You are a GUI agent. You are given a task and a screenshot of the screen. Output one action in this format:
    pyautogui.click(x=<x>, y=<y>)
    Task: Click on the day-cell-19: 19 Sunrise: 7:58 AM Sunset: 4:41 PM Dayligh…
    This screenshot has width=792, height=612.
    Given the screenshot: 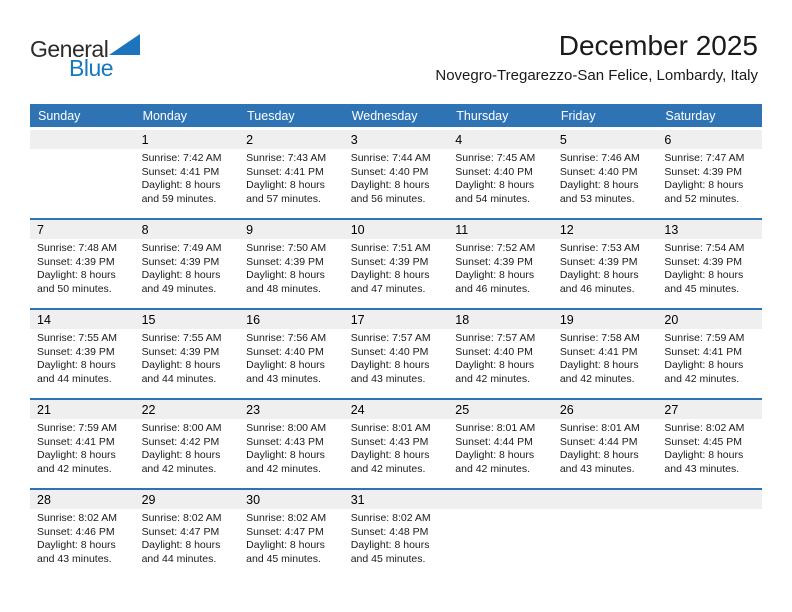 What is the action you would take?
    pyautogui.click(x=605, y=354)
    